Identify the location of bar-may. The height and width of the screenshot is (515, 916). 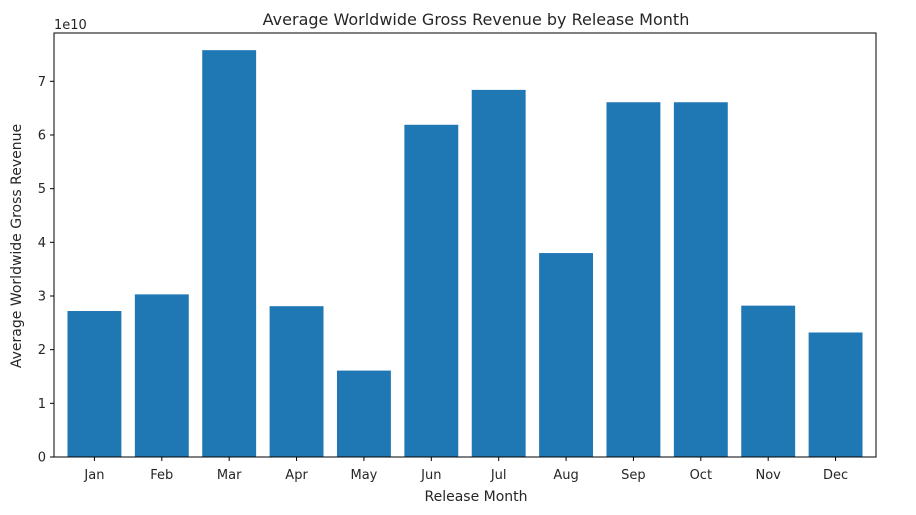
(363, 413).